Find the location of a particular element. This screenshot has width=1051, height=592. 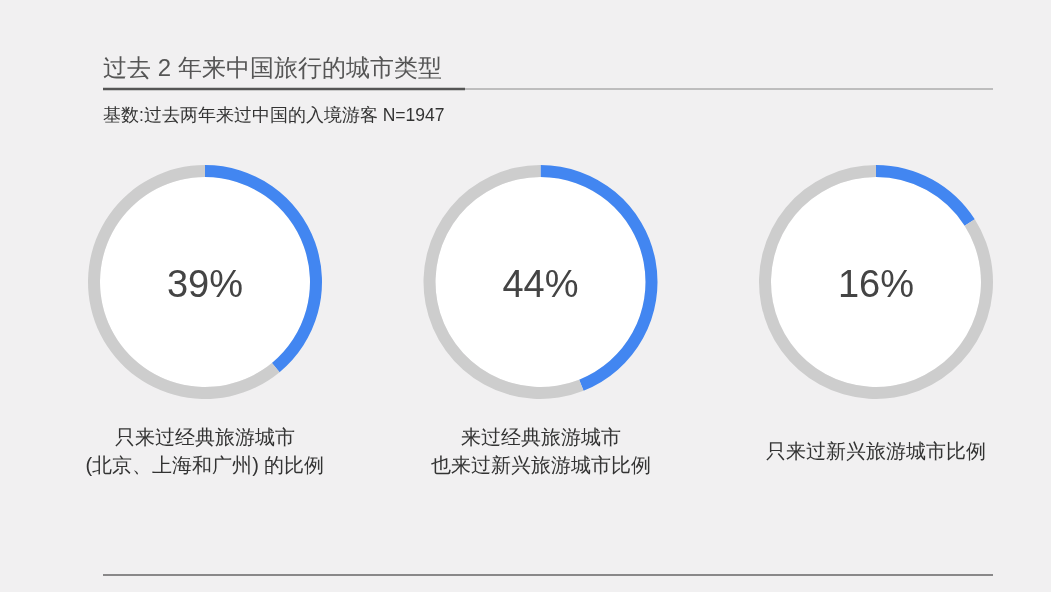

text: 也来过新兴旅游城市比例 is located at coordinates (540, 465).